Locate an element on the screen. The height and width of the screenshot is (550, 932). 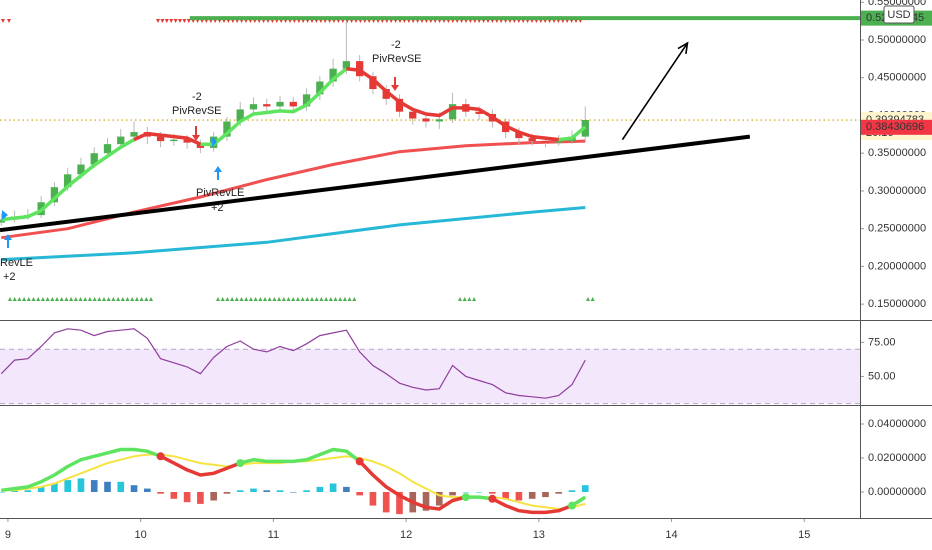
annotation: -2 is located at coordinates (197, 97).